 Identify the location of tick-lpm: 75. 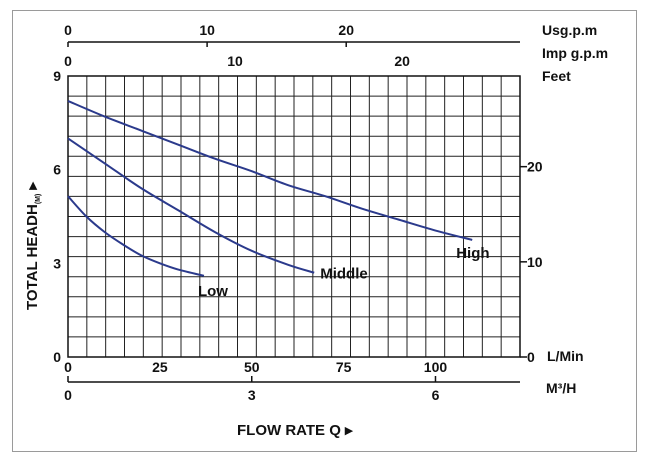
(344, 367).